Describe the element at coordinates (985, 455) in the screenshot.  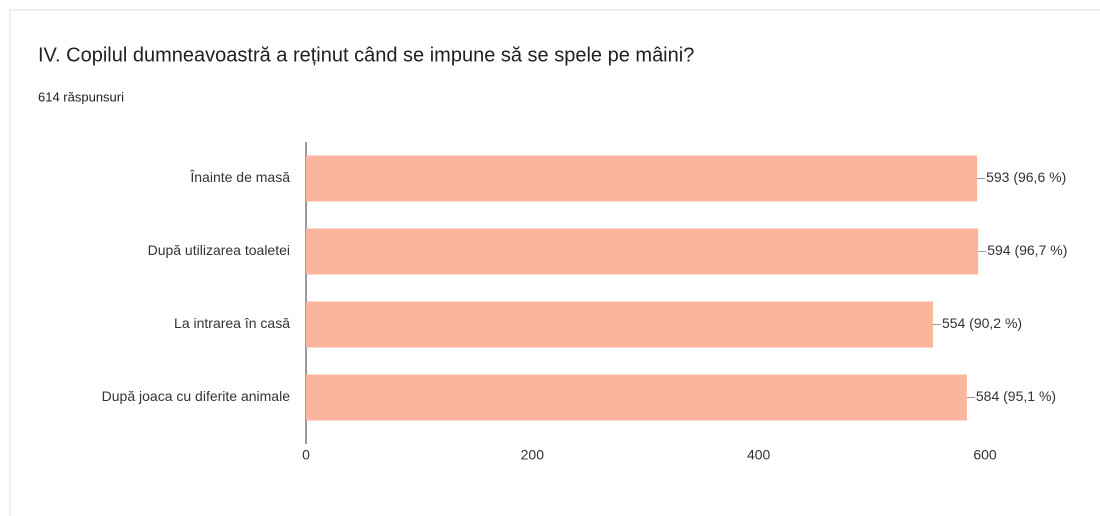
I see `x-tick-label: 600` at that location.